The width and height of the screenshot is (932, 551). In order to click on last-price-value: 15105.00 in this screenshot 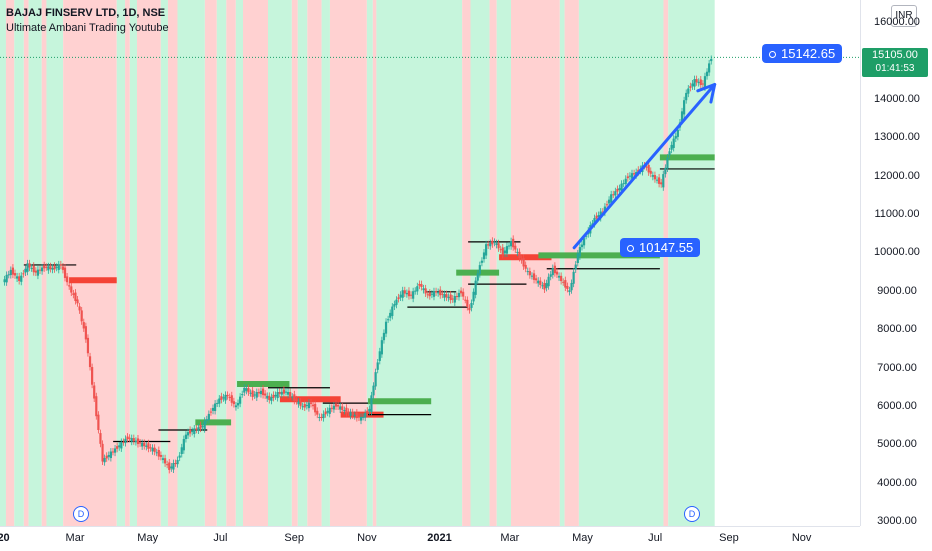, I will do `click(895, 55)`.